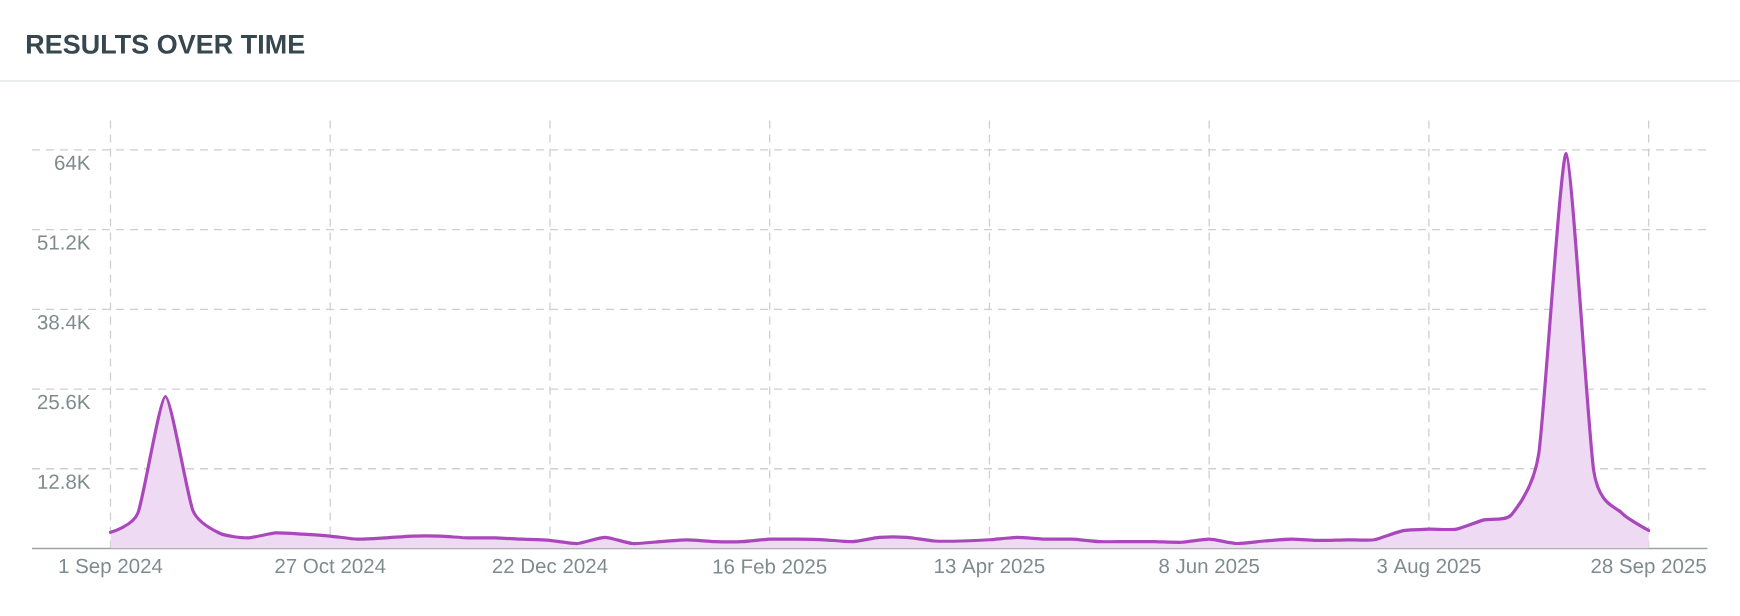 The width and height of the screenshot is (1740, 616). Describe the element at coordinates (990, 568) in the screenshot. I see `x-tick-label: 13 Apr 2025` at that location.